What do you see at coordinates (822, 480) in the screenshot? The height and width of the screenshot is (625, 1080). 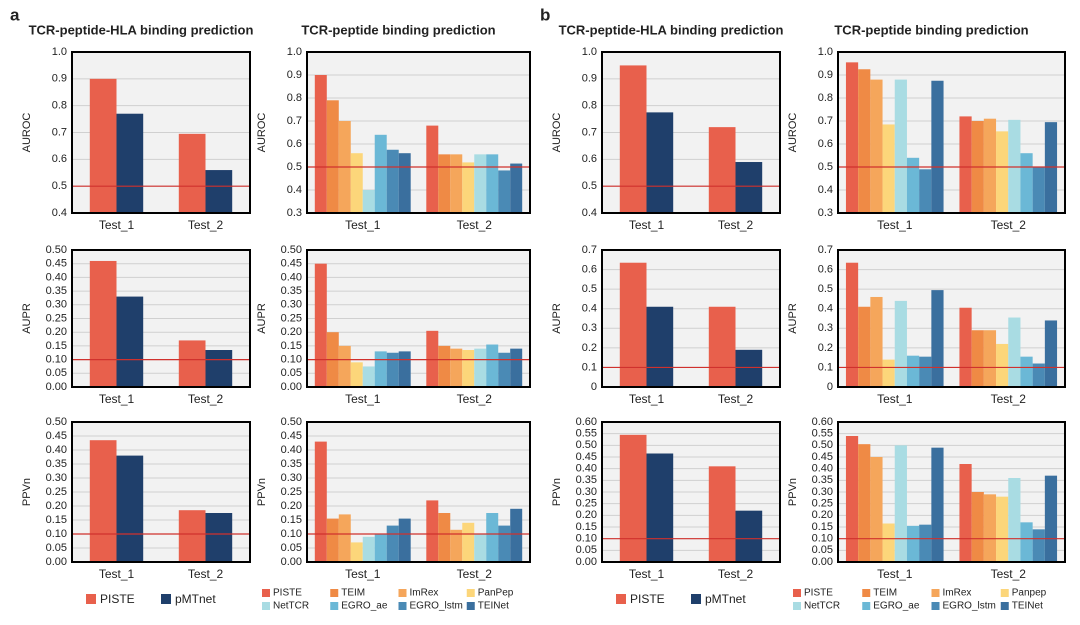 I see `y-tick-label: 0.35` at bounding box center [822, 480].